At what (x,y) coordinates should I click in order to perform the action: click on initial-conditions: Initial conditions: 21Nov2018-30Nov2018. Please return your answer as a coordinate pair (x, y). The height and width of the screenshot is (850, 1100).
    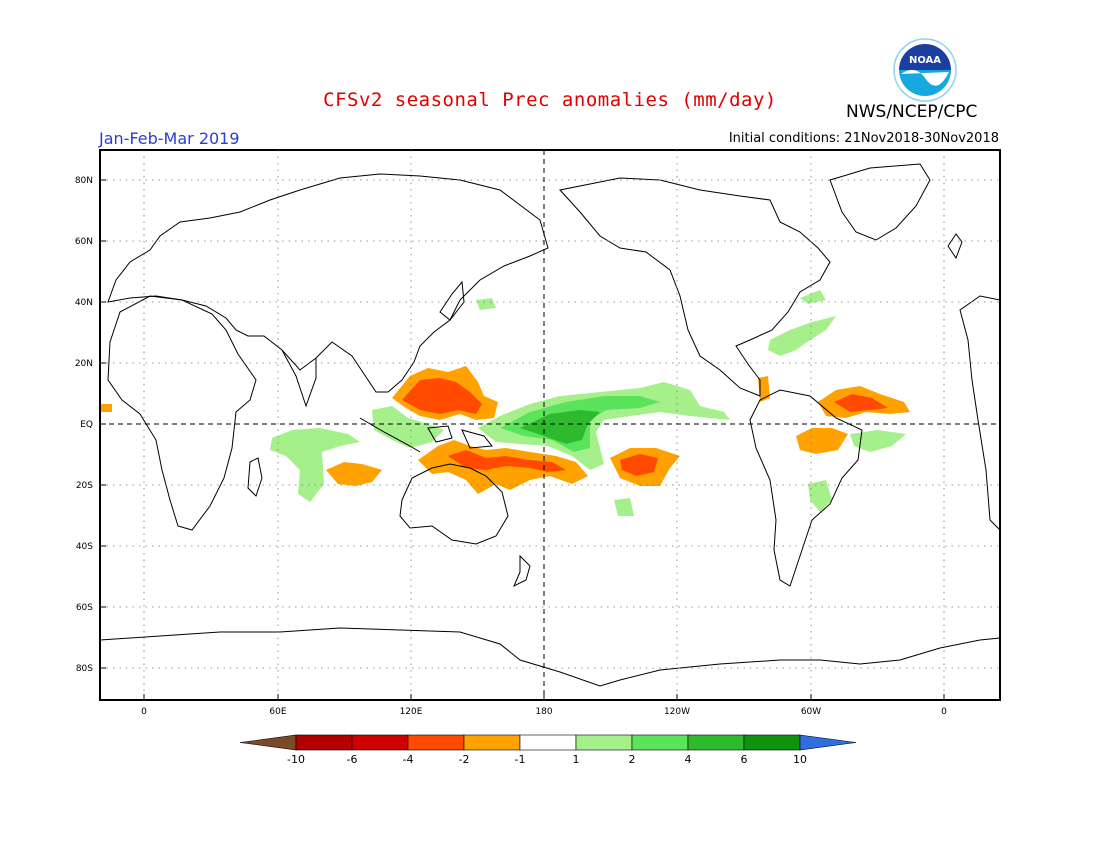
    Looking at the image, I should click on (863, 138).